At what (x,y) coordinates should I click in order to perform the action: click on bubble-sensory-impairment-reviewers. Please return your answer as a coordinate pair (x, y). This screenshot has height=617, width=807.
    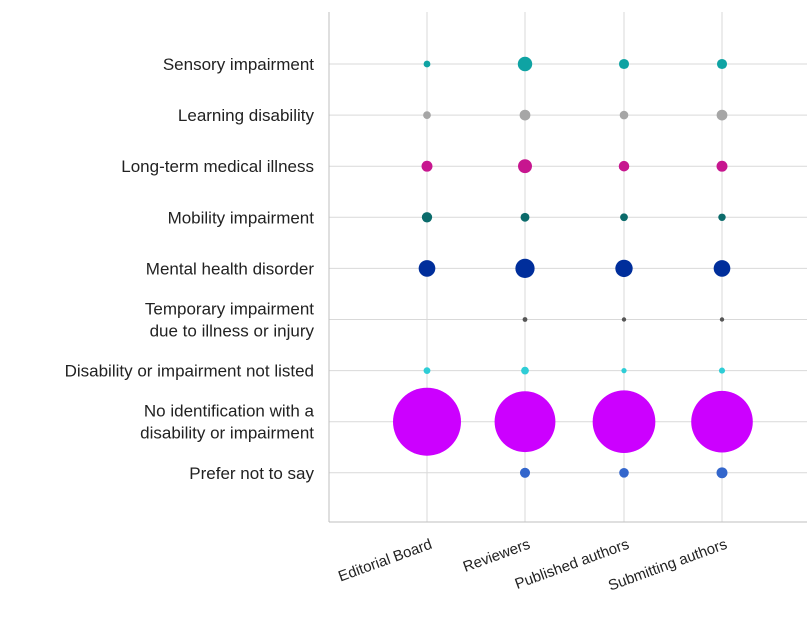
    Looking at the image, I should click on (525, 64).